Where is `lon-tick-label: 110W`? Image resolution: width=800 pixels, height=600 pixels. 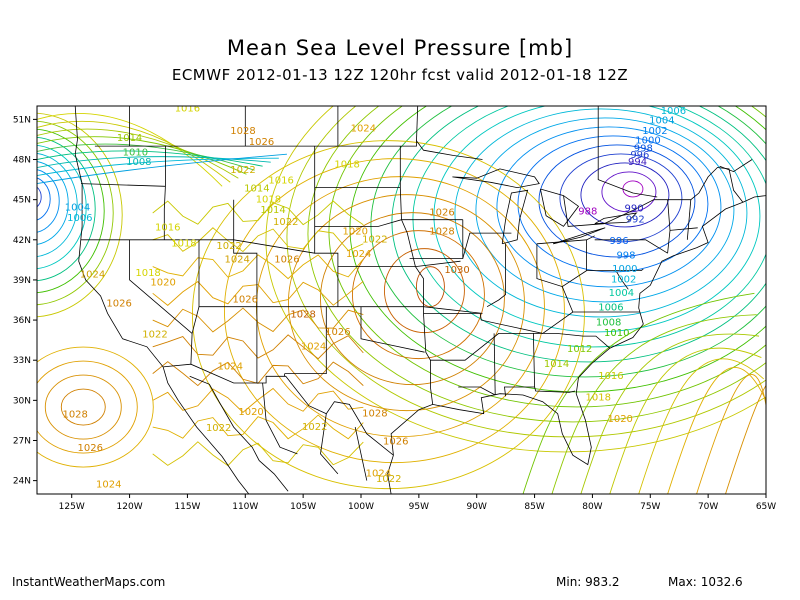
lon-tick-label: 110W is located at coordinates (245, 507).